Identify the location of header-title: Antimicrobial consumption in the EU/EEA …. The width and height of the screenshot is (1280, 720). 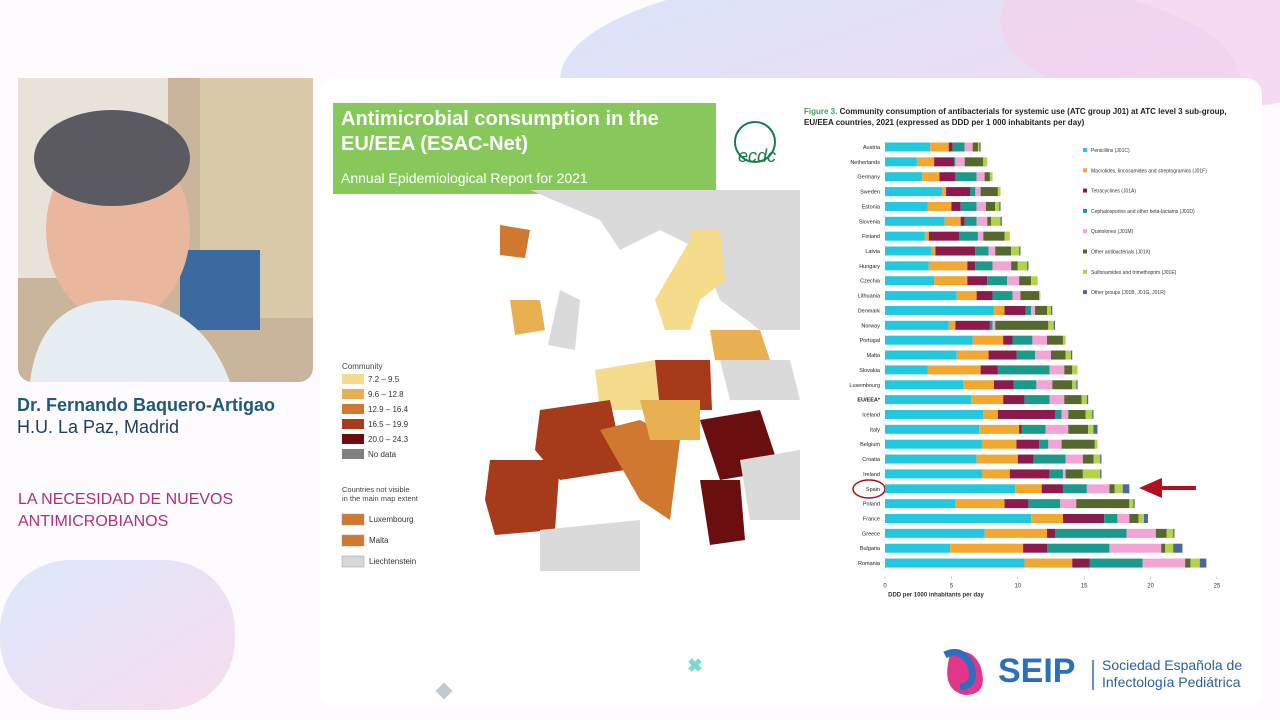
(500, 131).